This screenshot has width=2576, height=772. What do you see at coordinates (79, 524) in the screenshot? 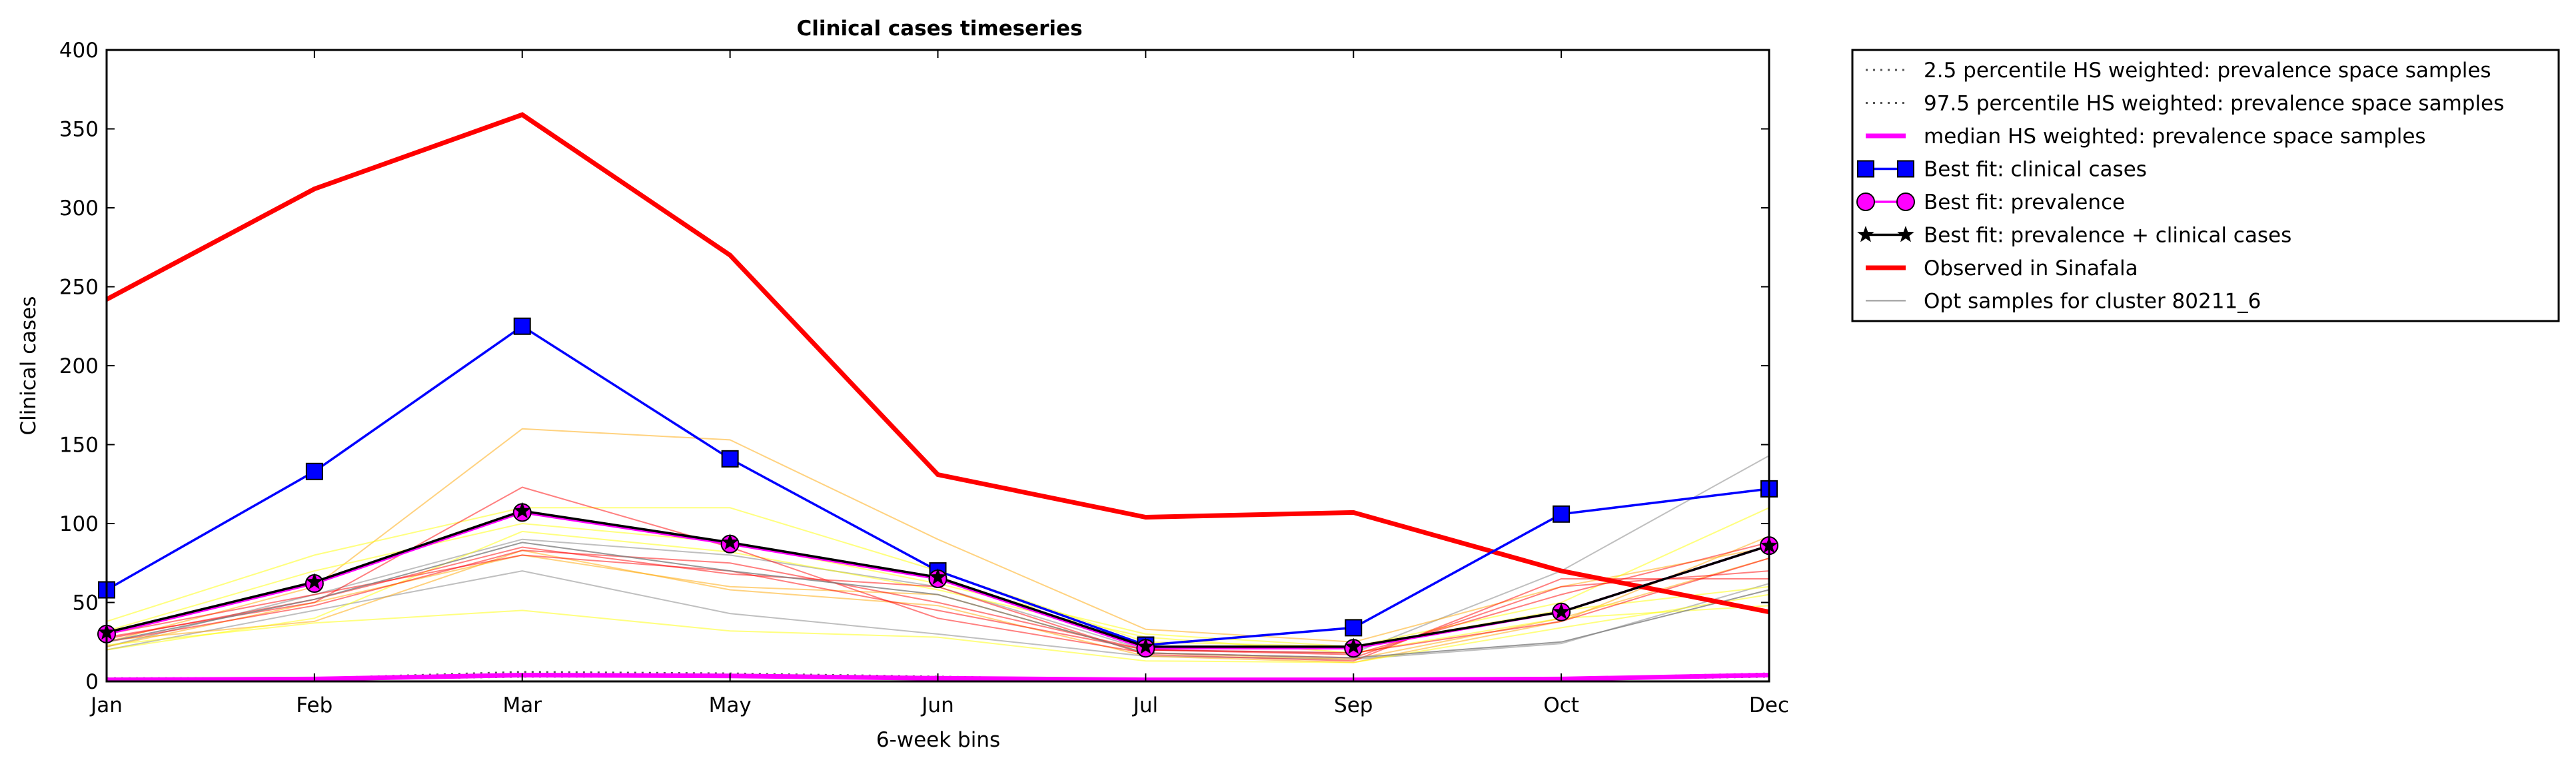
I see `y-tick-label: 100` at bounding box center [79, 524].